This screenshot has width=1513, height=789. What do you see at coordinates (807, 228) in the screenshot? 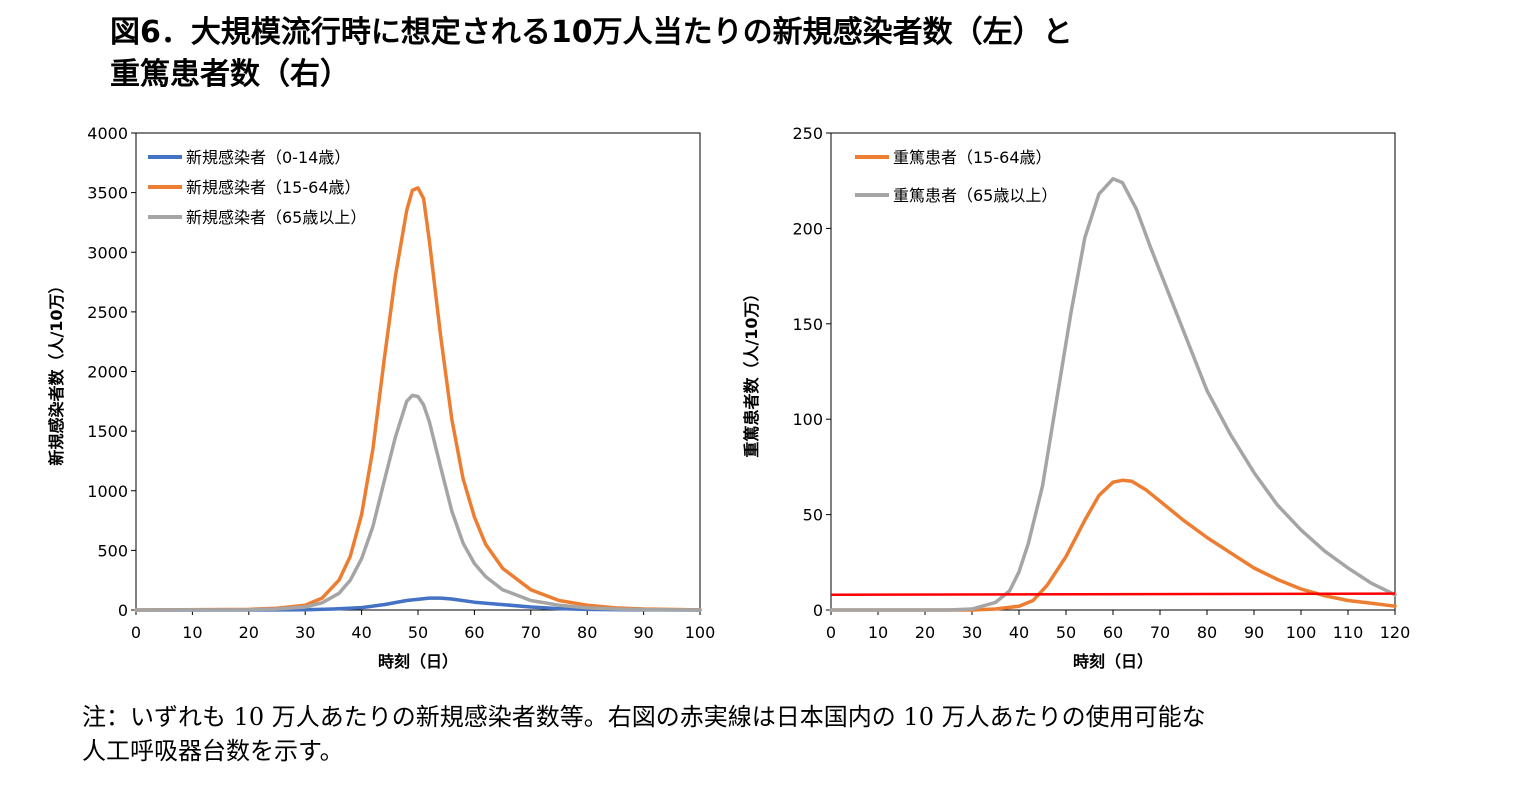
I see `y-tick-label: 200` at bounding box center [807, 228].